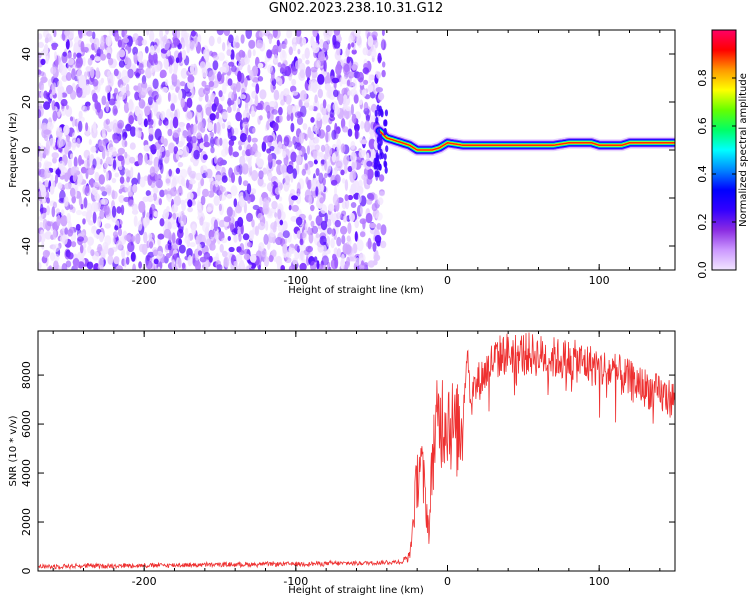 The height and width of the screenshot is (600, 750). What do you see at coordinates (295, 581) in the screenshot?
I see `x-tick-label: -100` at bounding box center [295, 581].